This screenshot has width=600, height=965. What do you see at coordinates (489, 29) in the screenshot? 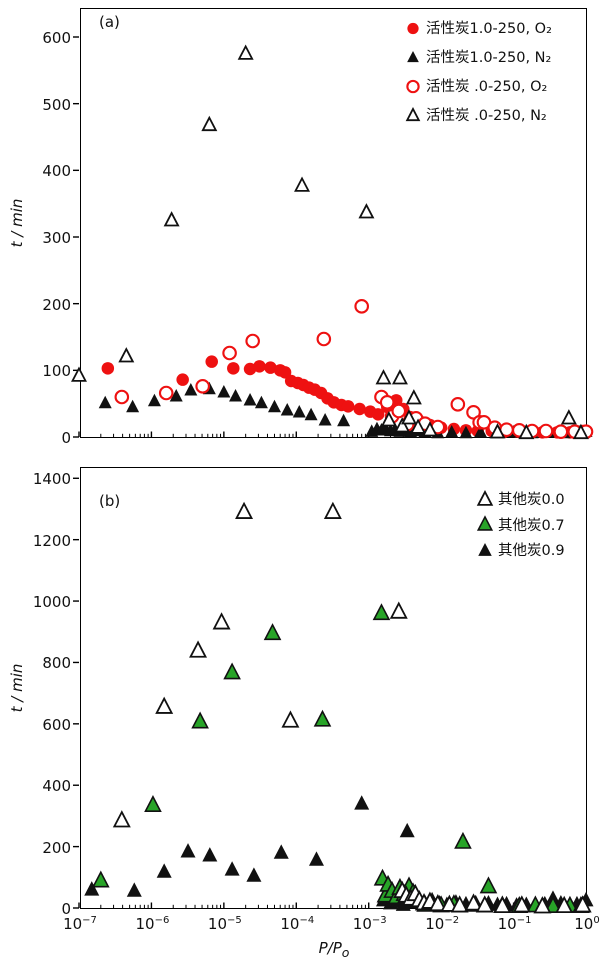
I see `legend-label: 活性炭1.0-250, O₂` at bounding box center [489, 29].